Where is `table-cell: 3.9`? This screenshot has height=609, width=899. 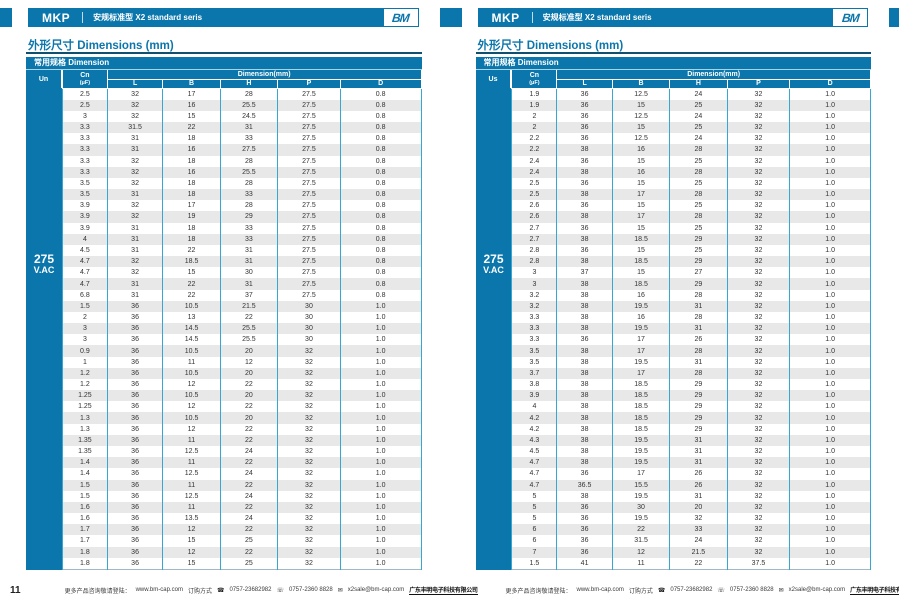 table-cell: 3.9 is located at coordinates (84, 228).